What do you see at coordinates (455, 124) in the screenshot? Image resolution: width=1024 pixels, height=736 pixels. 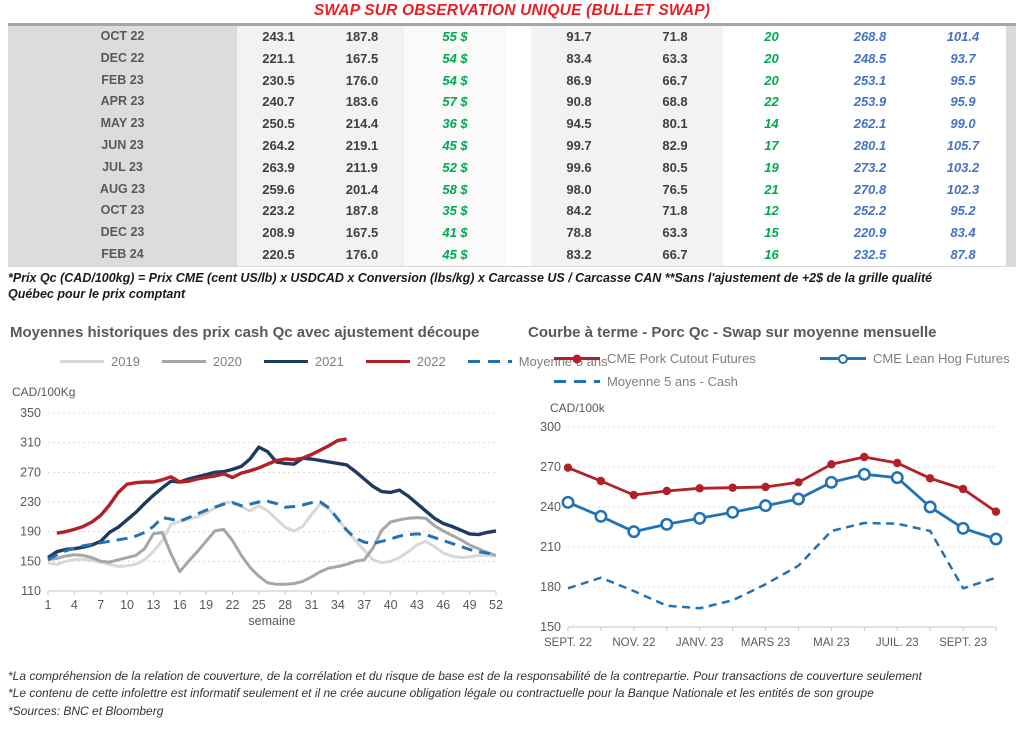 I see `cell-base-dollar: 36 $` at bounding box center [455, 124].